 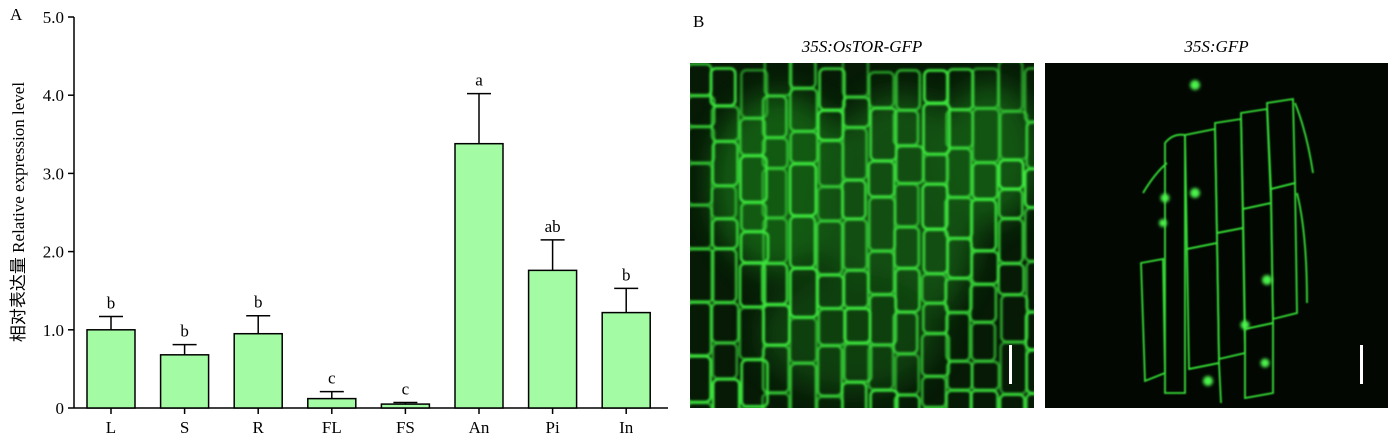 What do you see at coordinates (53, 173) in the screenshot?
I see `y-tick-label: 3.0` at bounding box center [53, 173].